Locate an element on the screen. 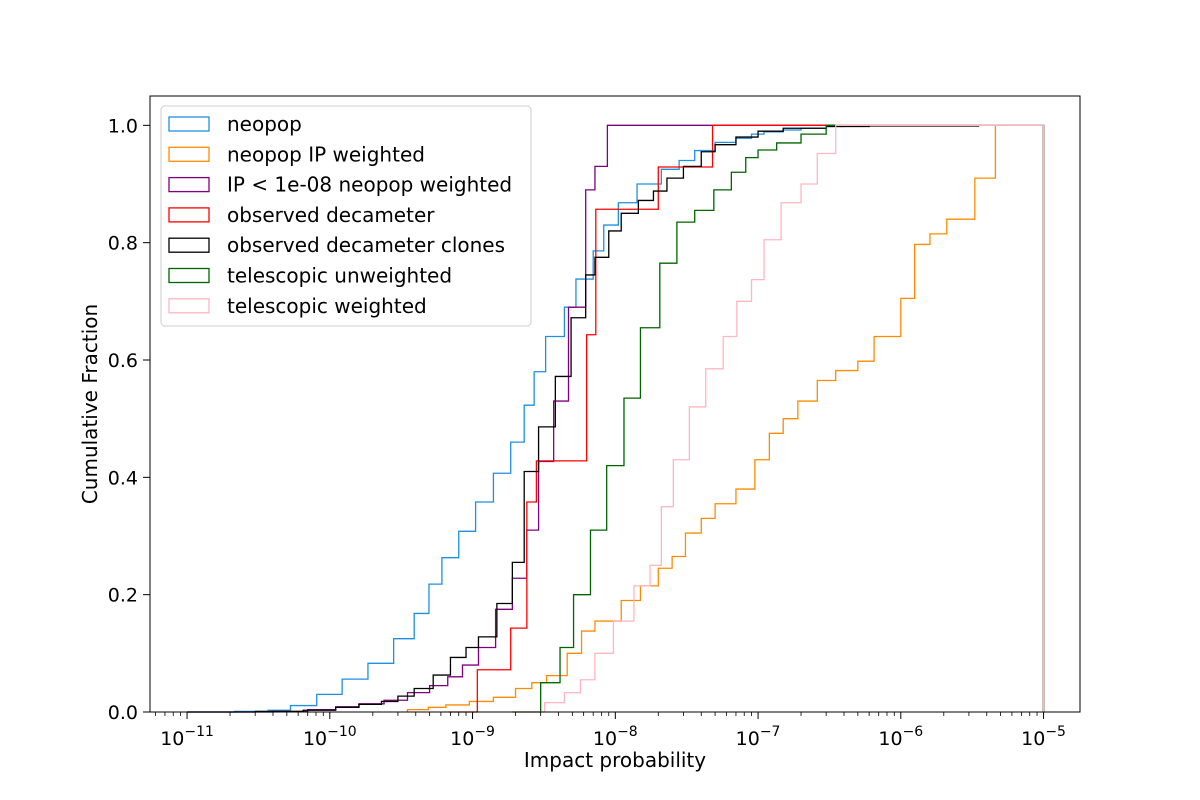  legend-label-4: observed decameter clones is located at coordinates (366, 245).